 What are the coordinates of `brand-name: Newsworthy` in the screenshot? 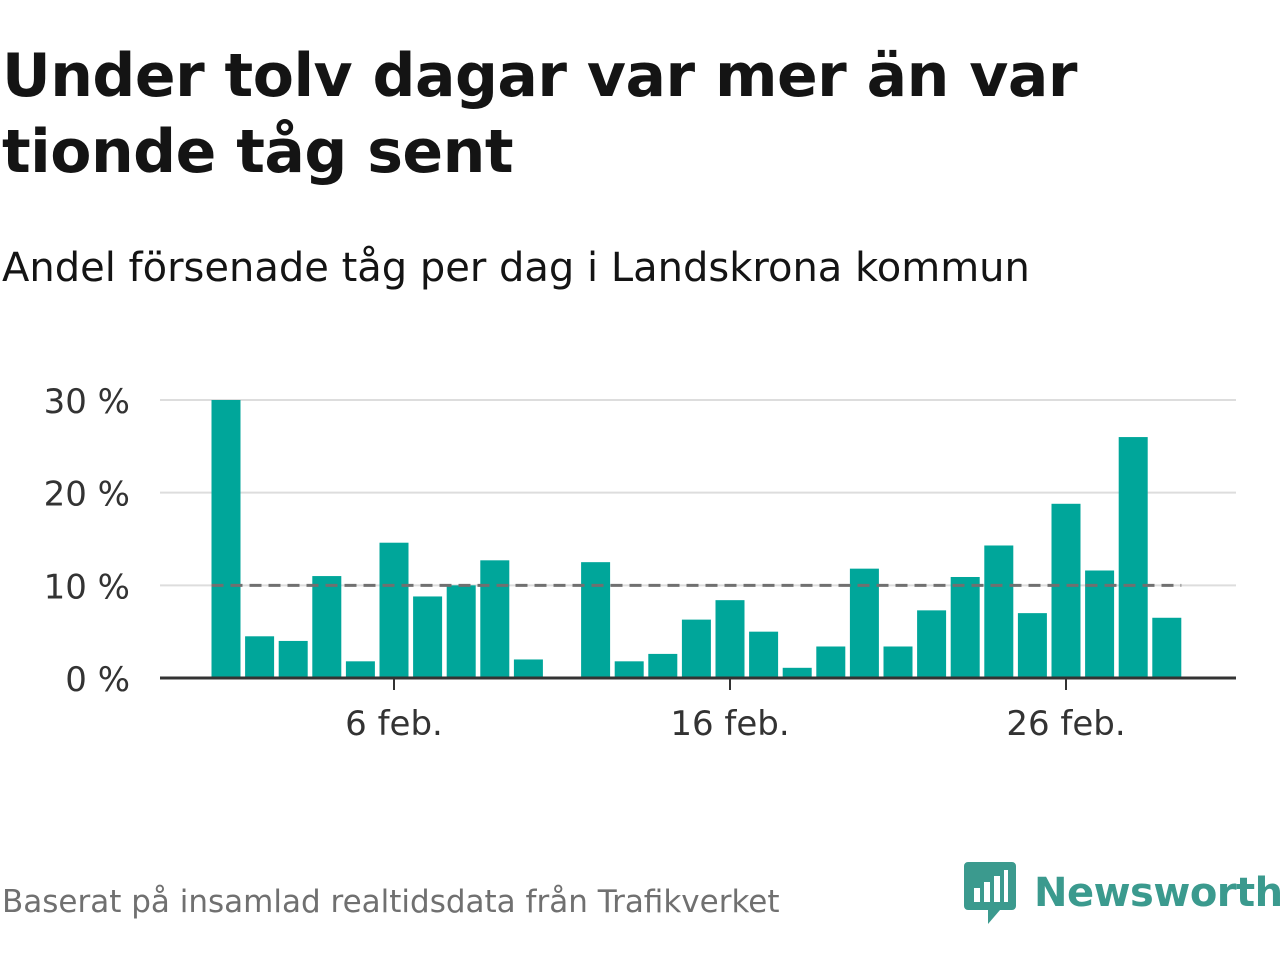 It's located at (1157, 893).